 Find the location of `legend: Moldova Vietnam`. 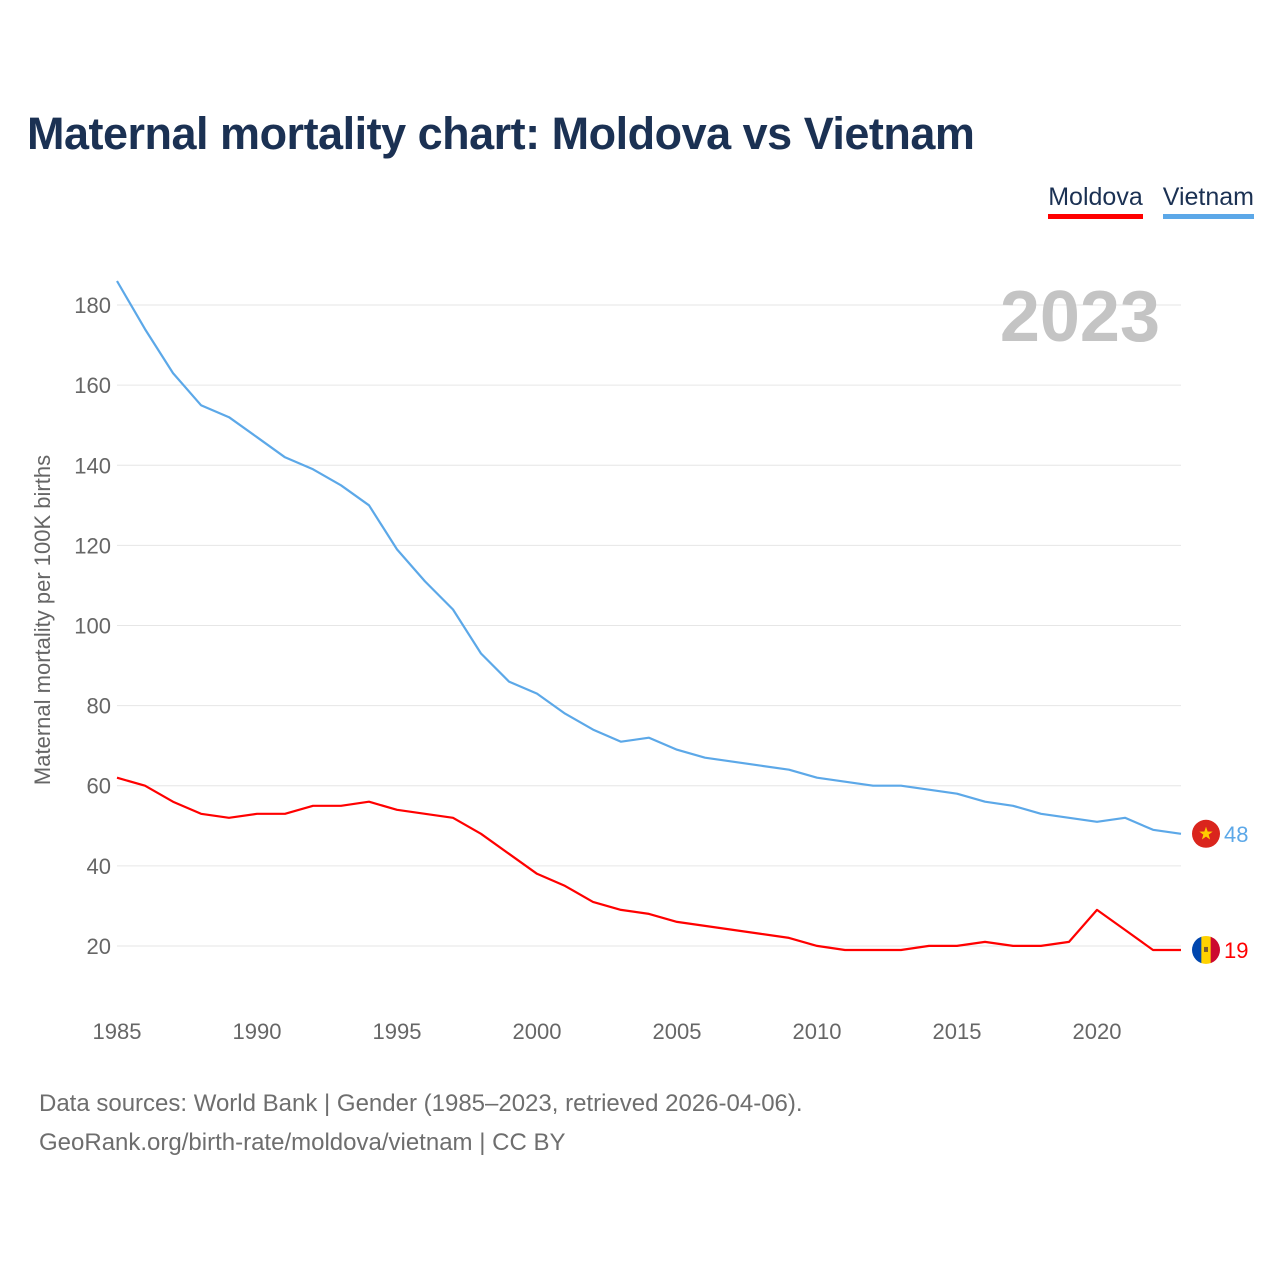

legend: Moldova Vietnam is located at coordinates (1151, 200).